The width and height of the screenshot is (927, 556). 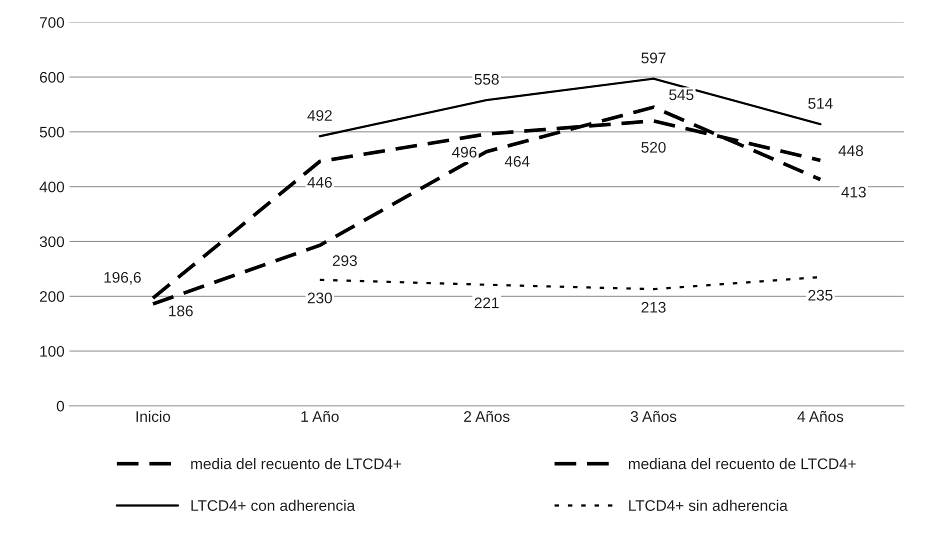 I want to click on data-label: 221, so click(x=486, y=302).